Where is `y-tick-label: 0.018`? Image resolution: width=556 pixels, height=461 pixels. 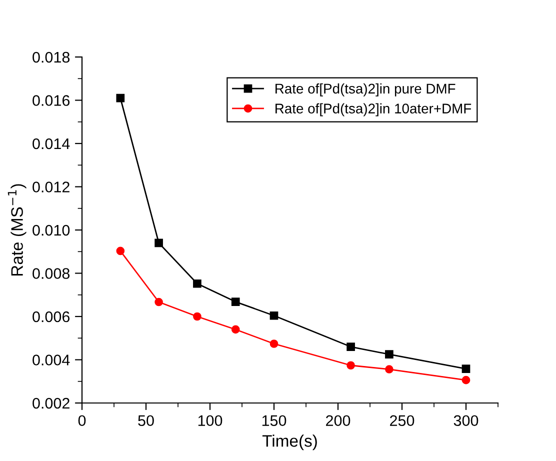 y-tick-label: 0.018 is located at coordinates (51, 57).